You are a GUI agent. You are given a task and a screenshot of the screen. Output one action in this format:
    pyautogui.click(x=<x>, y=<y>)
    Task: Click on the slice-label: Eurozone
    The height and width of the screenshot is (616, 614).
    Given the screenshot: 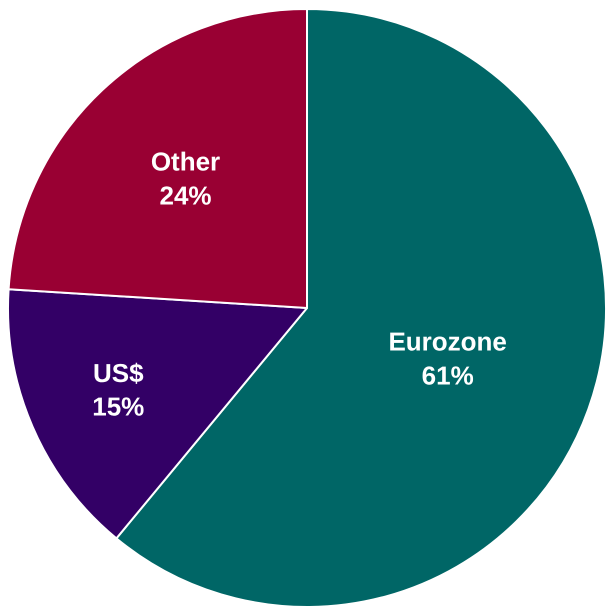 What is the action you would take?
    pyautogui.click(x=447, y=341)
    